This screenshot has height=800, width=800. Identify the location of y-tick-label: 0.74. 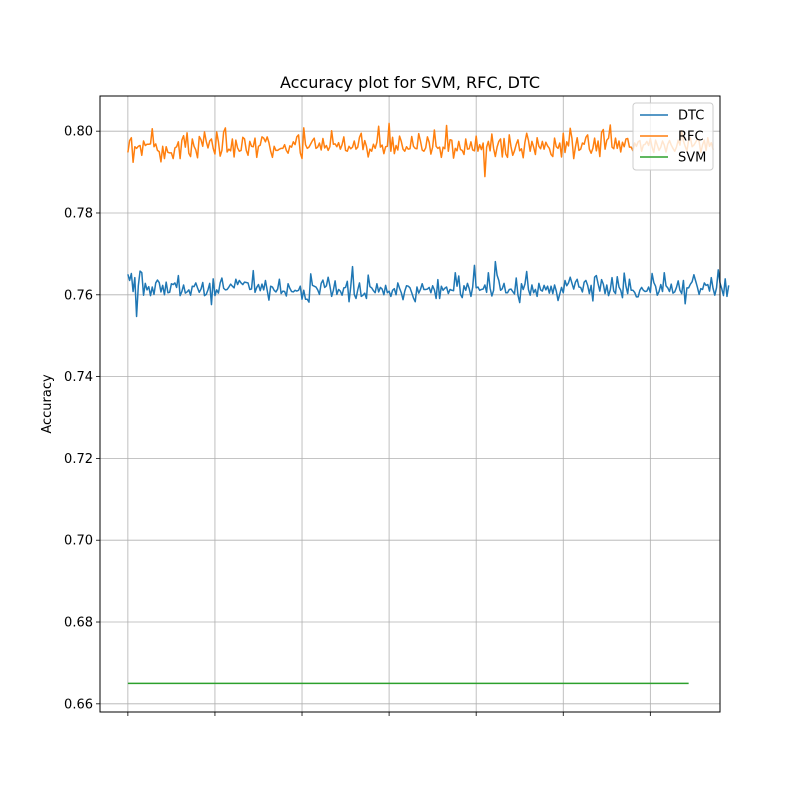
(78, 377).